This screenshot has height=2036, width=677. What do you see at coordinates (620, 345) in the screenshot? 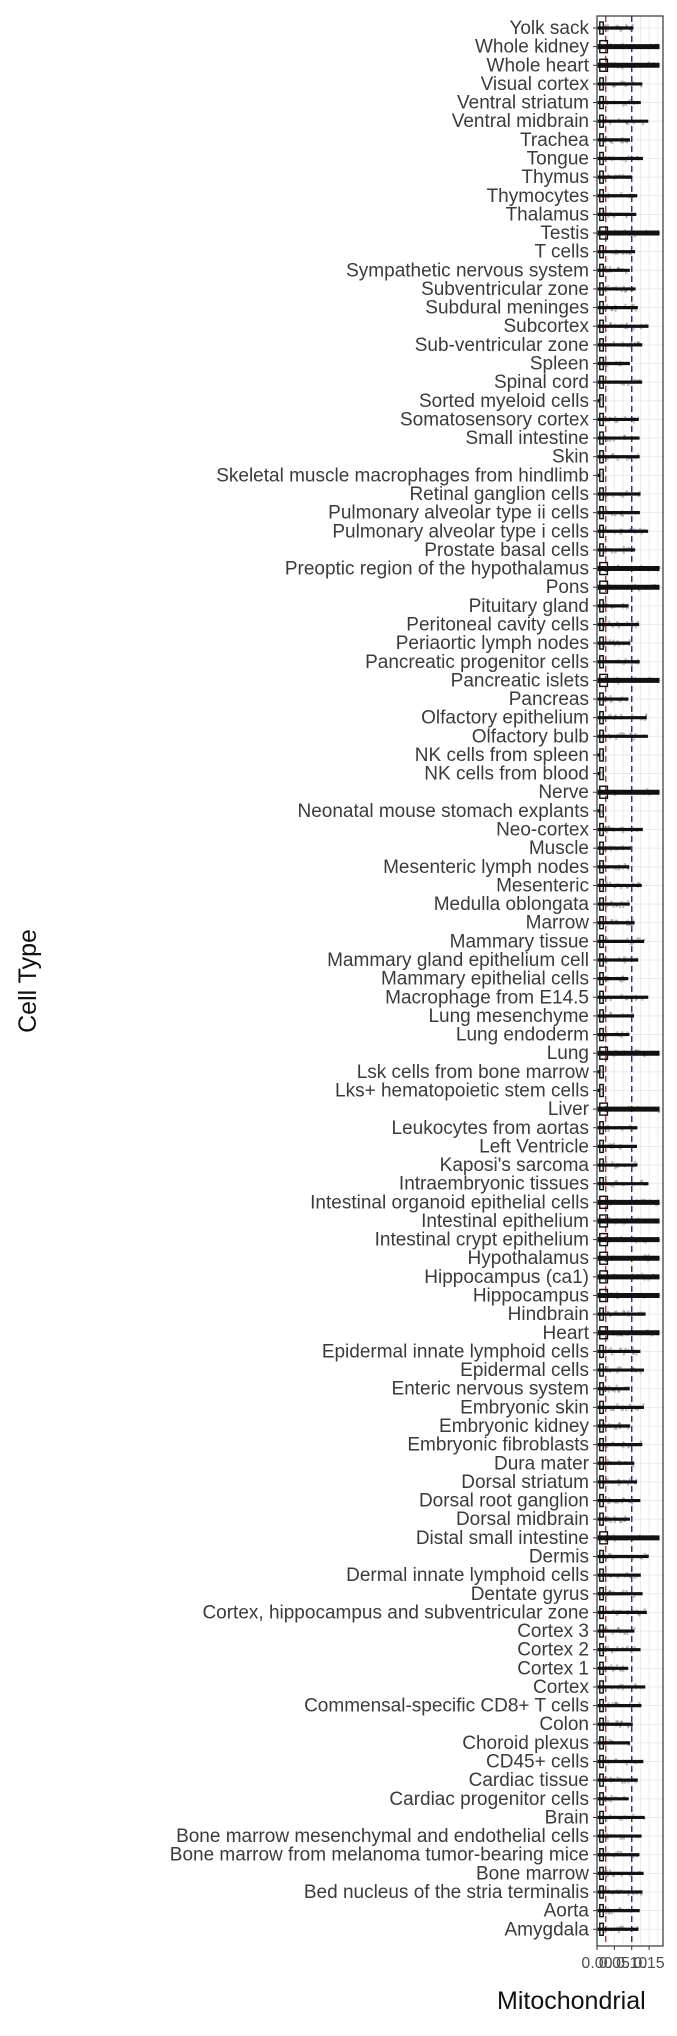
I see `box-sub-ventricular-zone` at bounding box center [620, 345].